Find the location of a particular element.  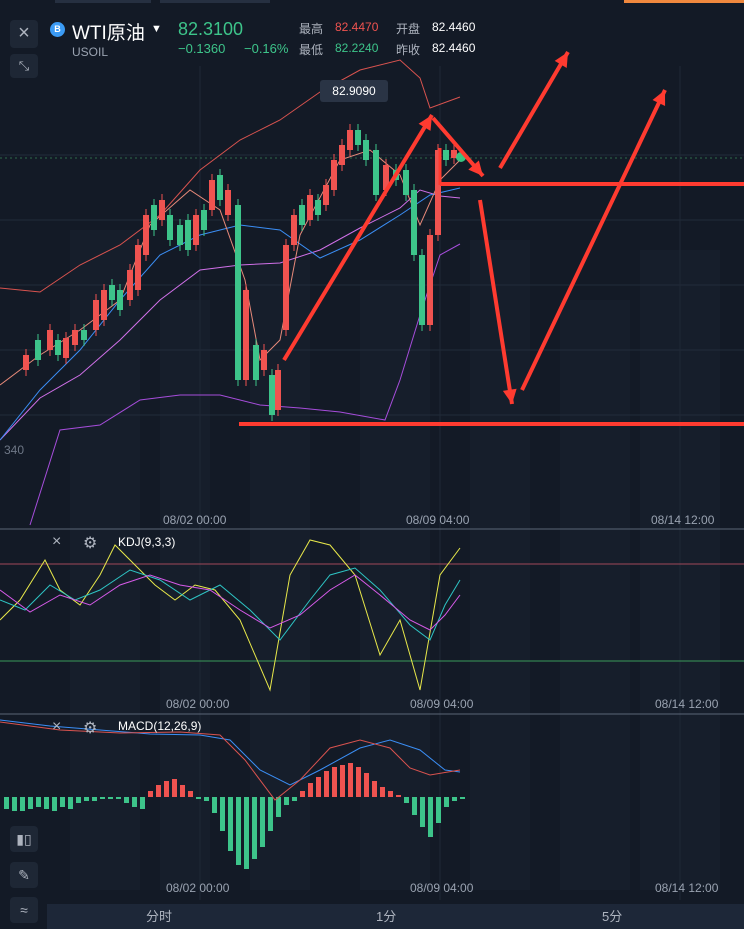

period-tab-1min: 1分 is located at coordinates (386, 916).